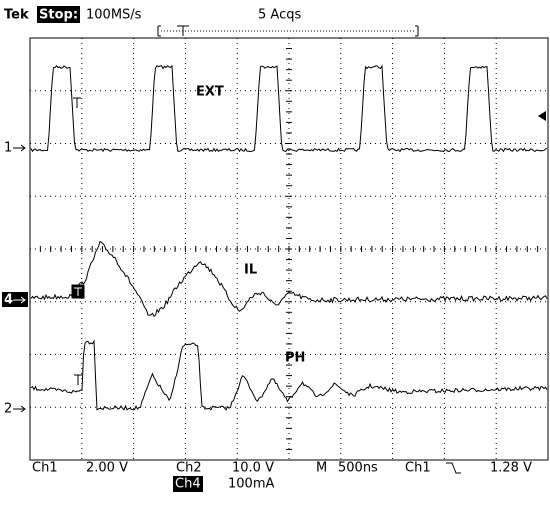  Describe the element at coordinates (288, 31) in the screenshot. I see `record-bracket` at that location.